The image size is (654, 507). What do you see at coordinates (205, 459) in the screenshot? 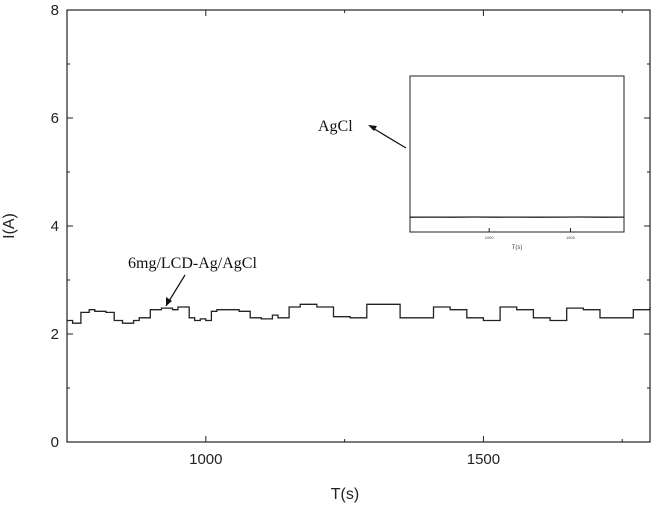
I see `x-tick-label: 1000` at bounding box center [205, 459].